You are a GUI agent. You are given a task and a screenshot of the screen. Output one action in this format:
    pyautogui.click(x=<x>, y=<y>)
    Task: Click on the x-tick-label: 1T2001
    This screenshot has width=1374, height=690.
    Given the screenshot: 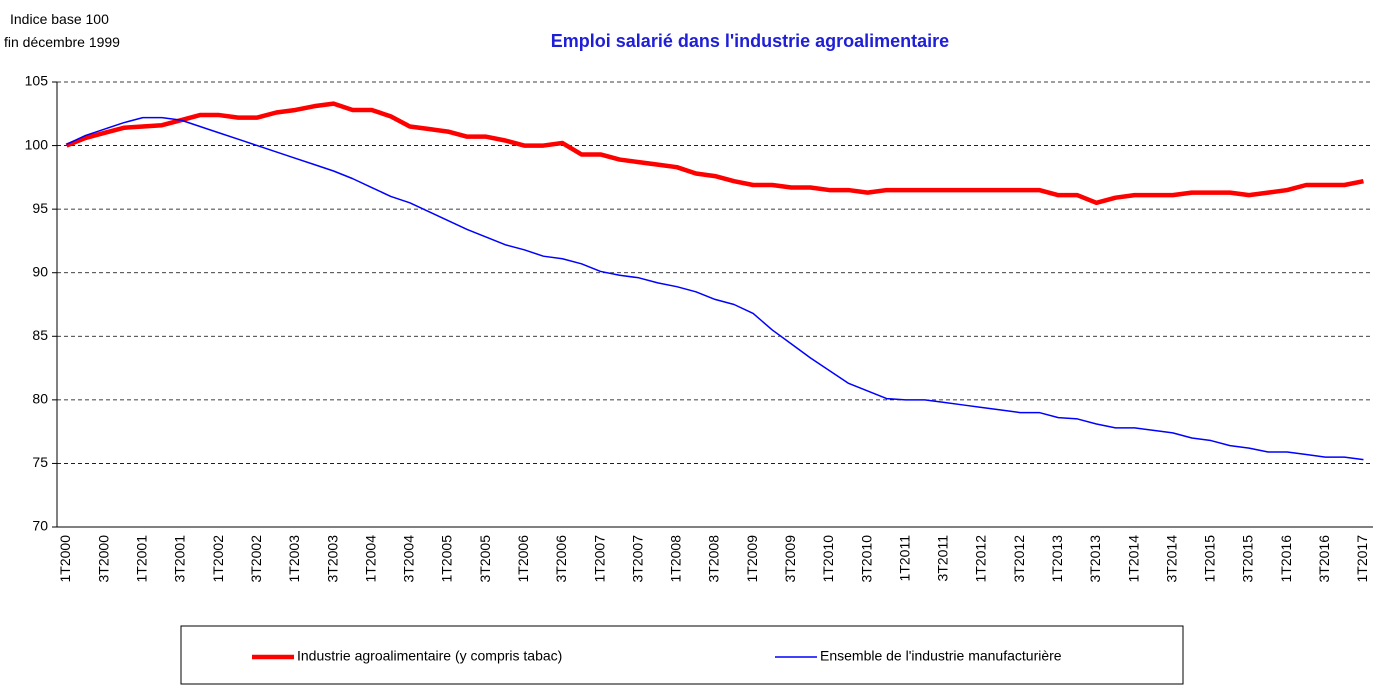 What is the action you would take?
    pyautogui.click(x=142, y=559)
    